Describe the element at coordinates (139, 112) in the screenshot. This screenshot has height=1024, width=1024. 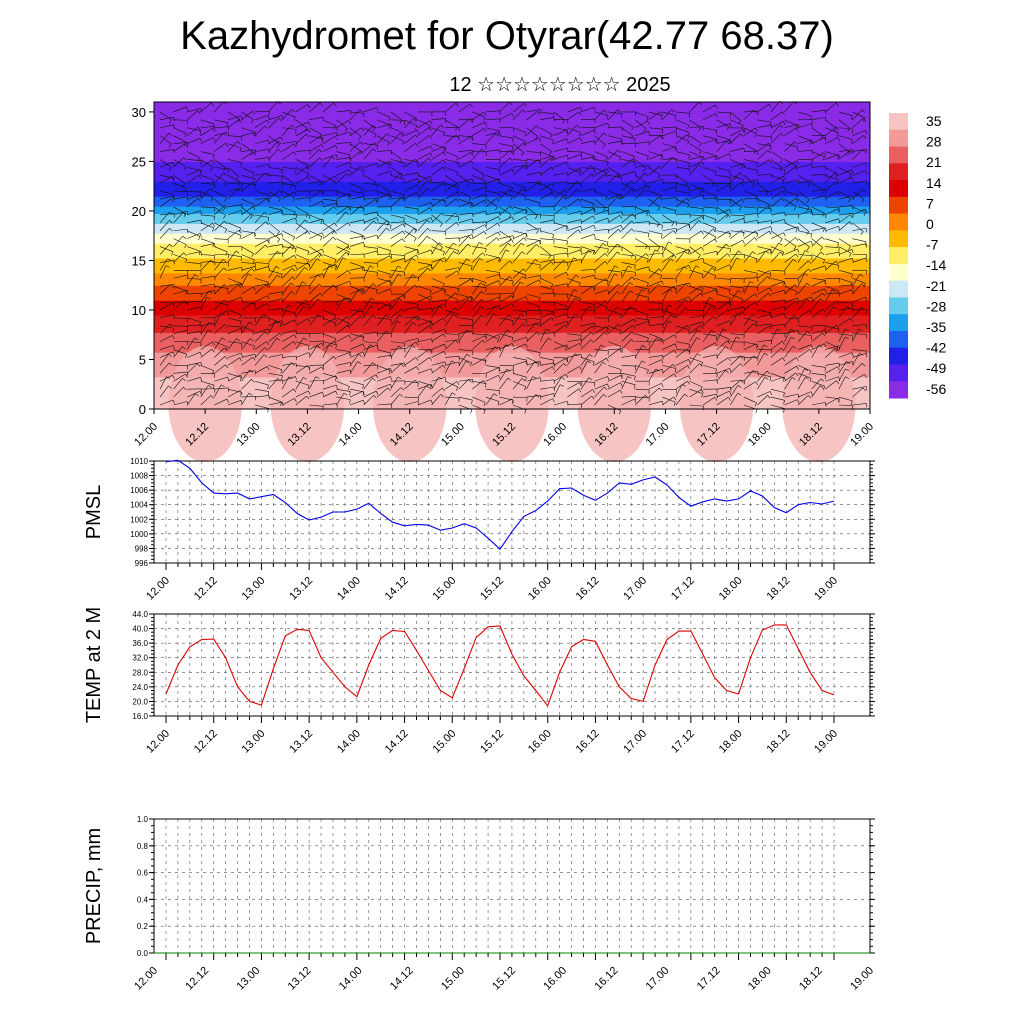
I see `profile-y-tick-label: 30` at that location.